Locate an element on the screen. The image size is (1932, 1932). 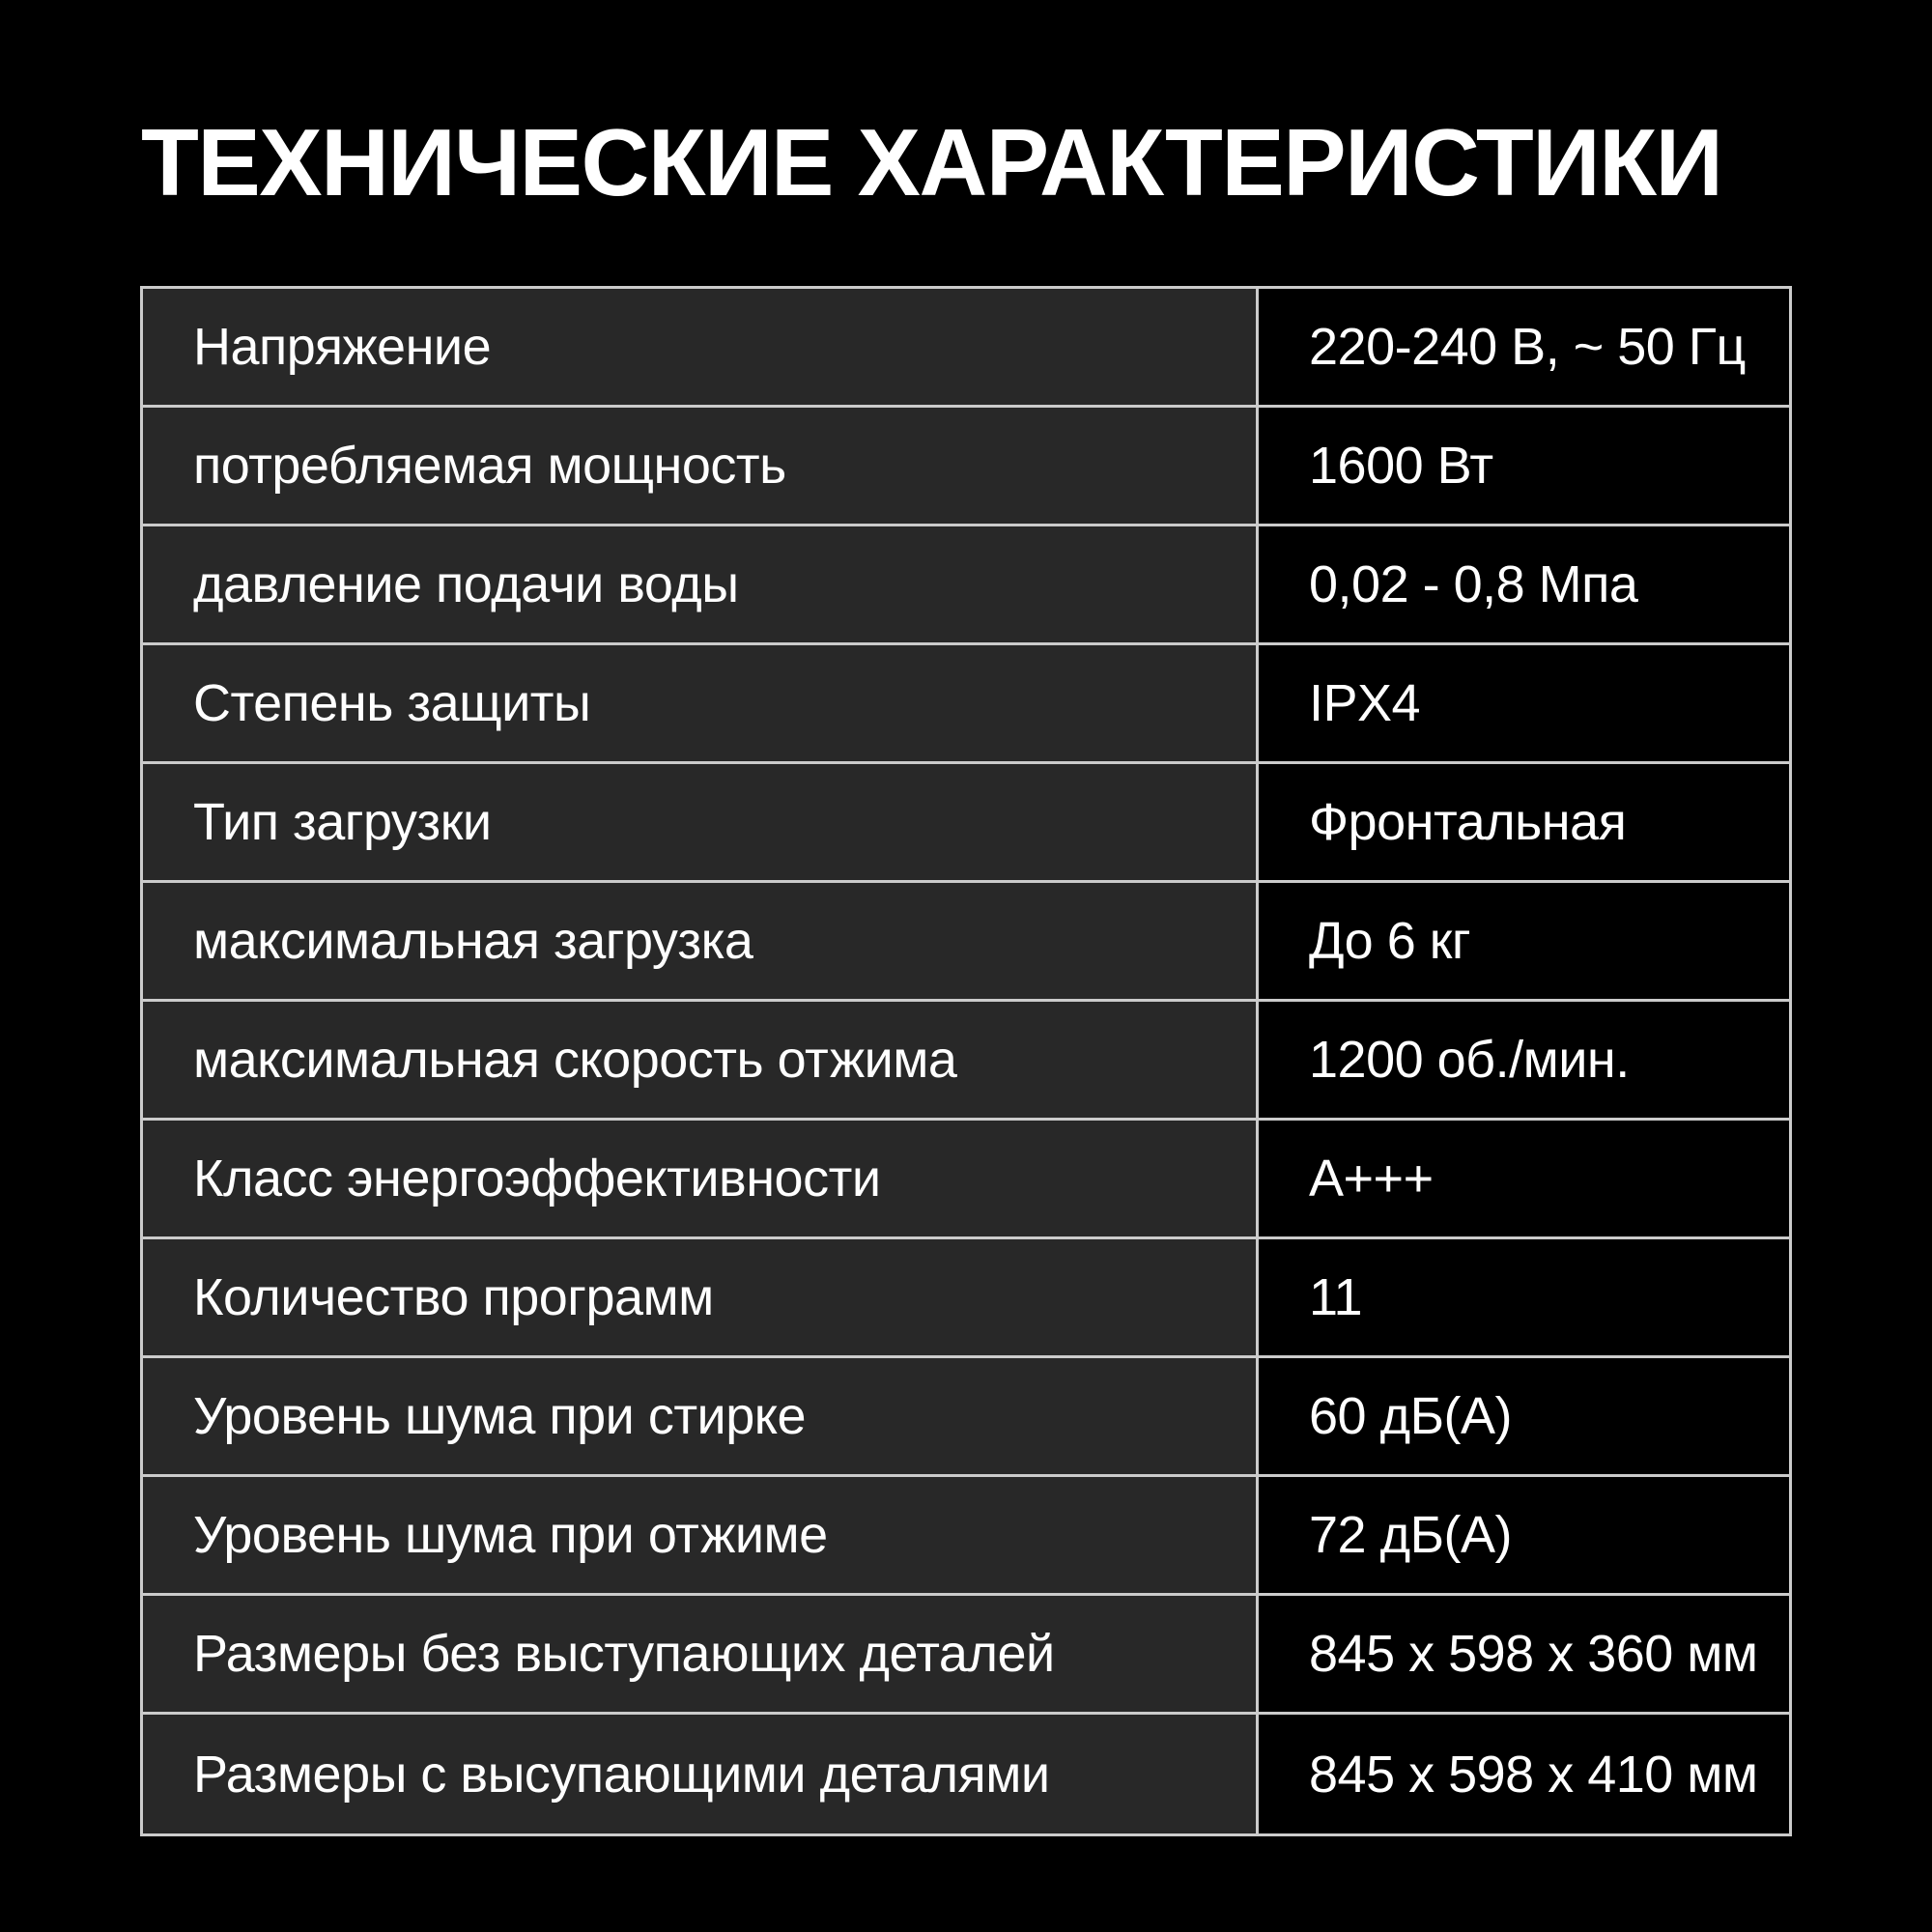
spec-value: 1200 об./мин. is located at coordinates (1524, 1060).